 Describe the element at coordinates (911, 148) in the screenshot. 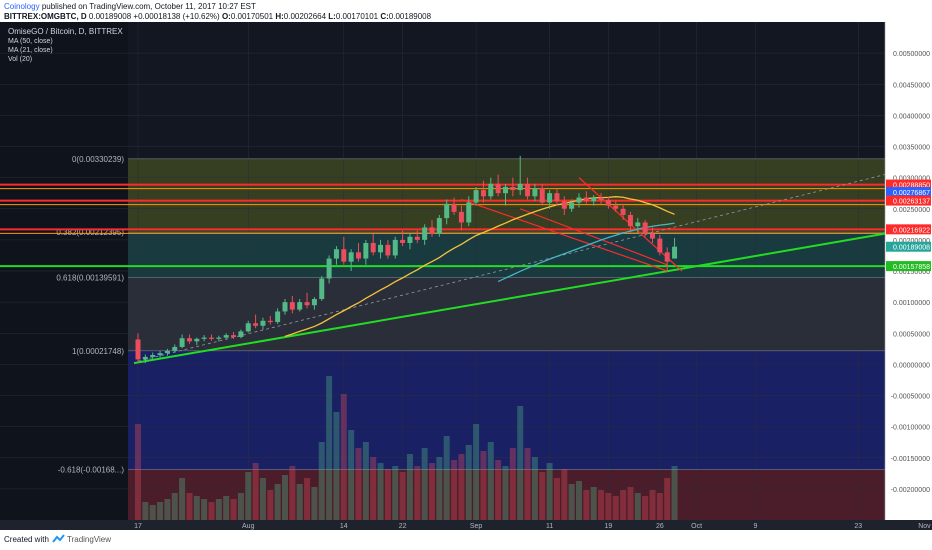

I see `y-tick-label: 0.00350000` at that location.